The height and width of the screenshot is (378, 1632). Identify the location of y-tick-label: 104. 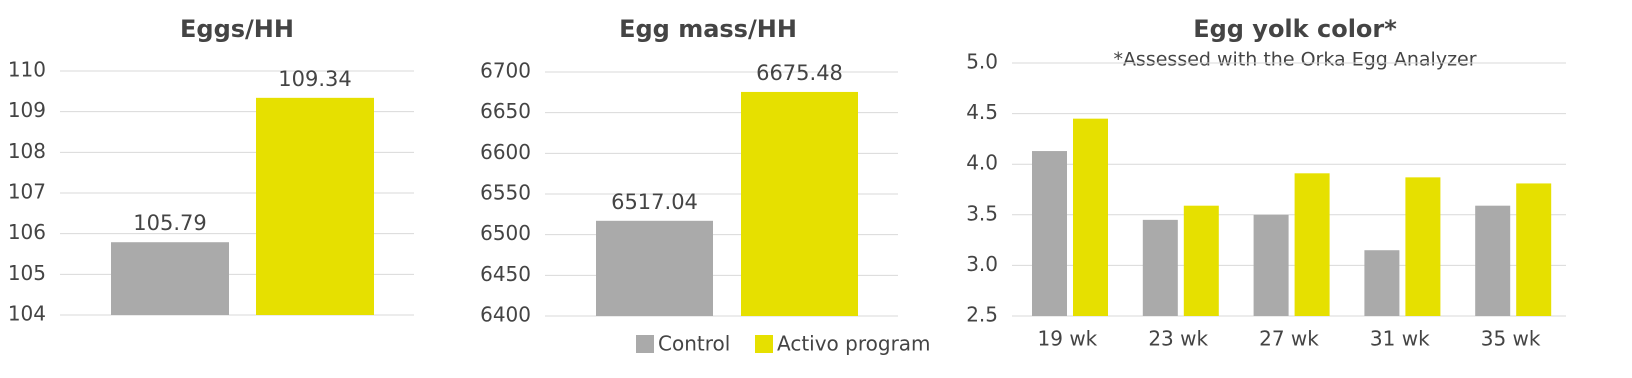
(27, 314).